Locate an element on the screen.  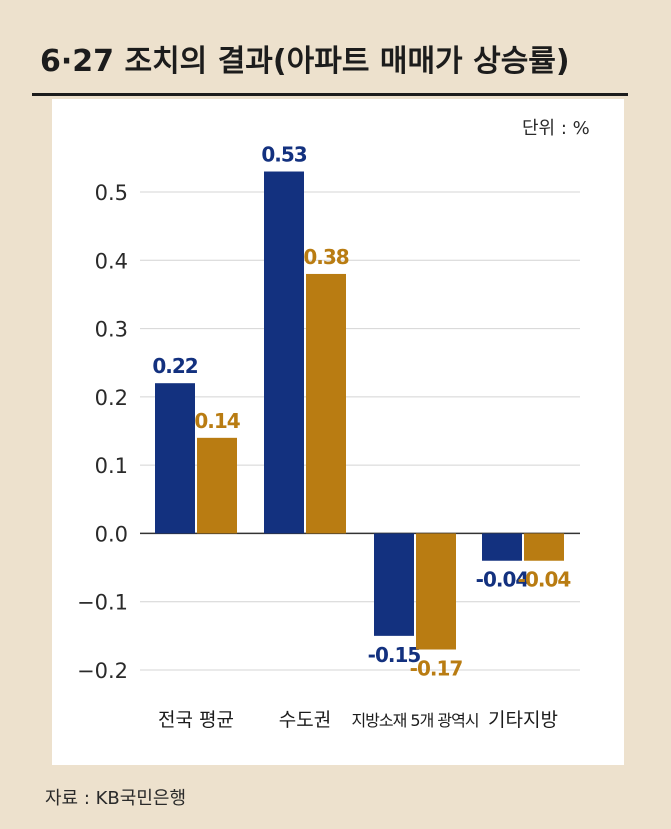
y-tick-label: 0.2 is located at coordinates (111, 398).